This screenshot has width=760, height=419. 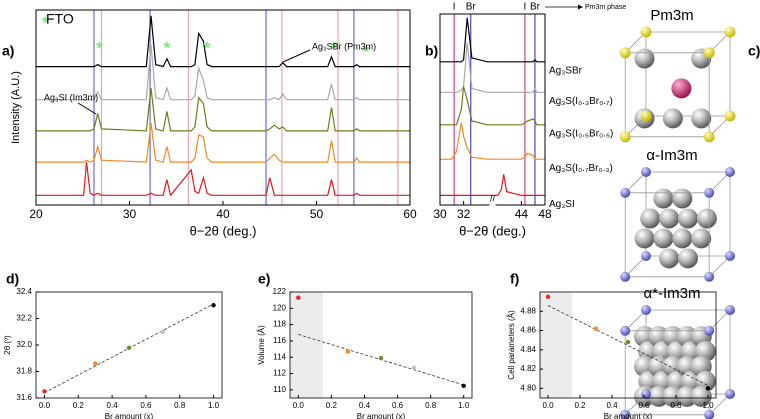 I want to click on panel-label: e), so click(x=264, y=279).